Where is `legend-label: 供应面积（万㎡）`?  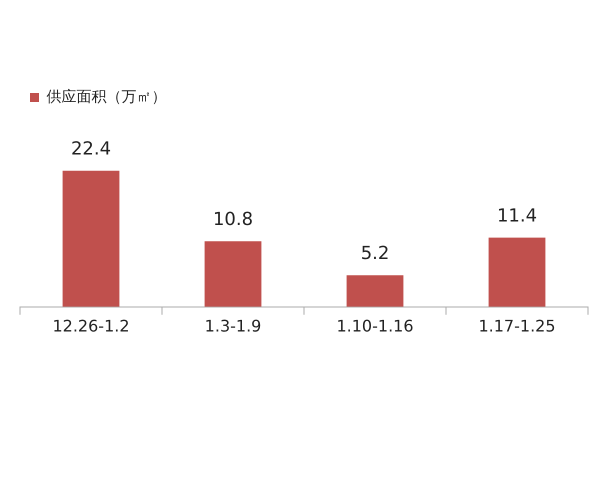 legend-label: 供应面积（万㎡） is located at coordinates (106, 96).